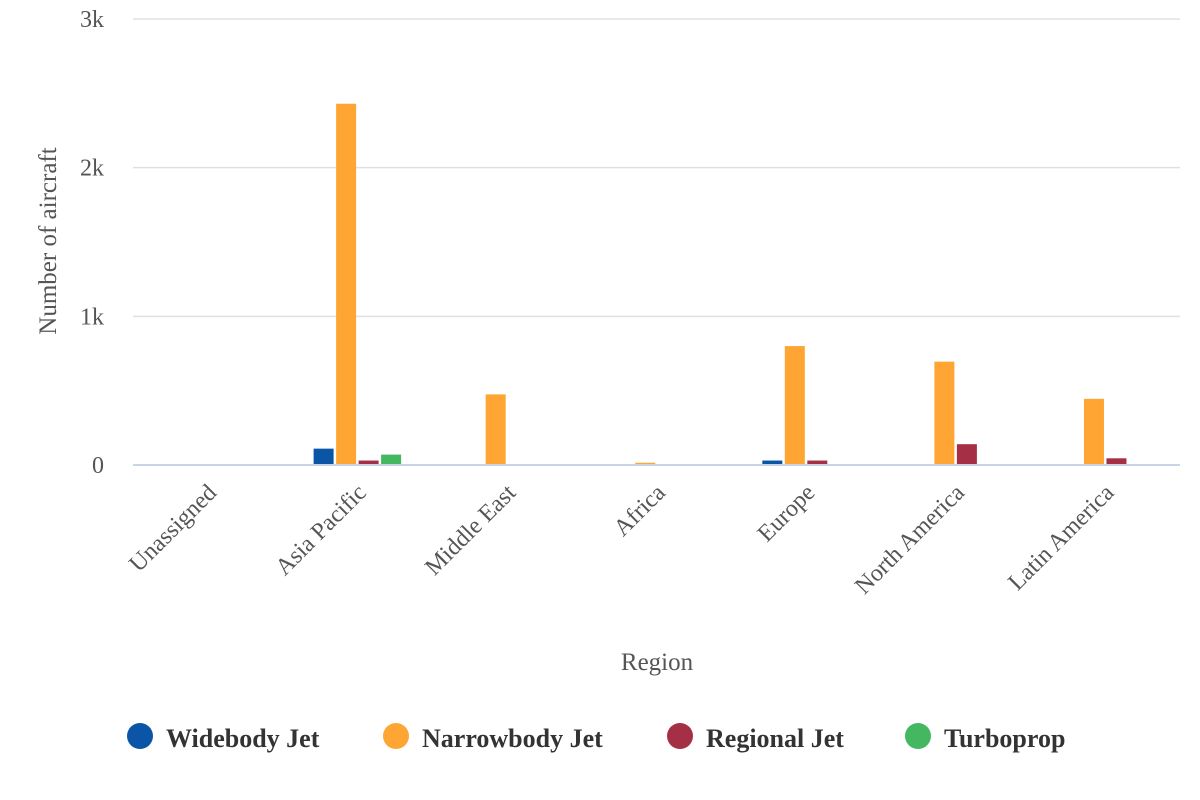 This screenshot has height=800, width=1200. What do you see at coordinates (323, 456) in the screenshot?
I see `bar-widebody-jet-asia-pacific` at bounding box center [323, 456].